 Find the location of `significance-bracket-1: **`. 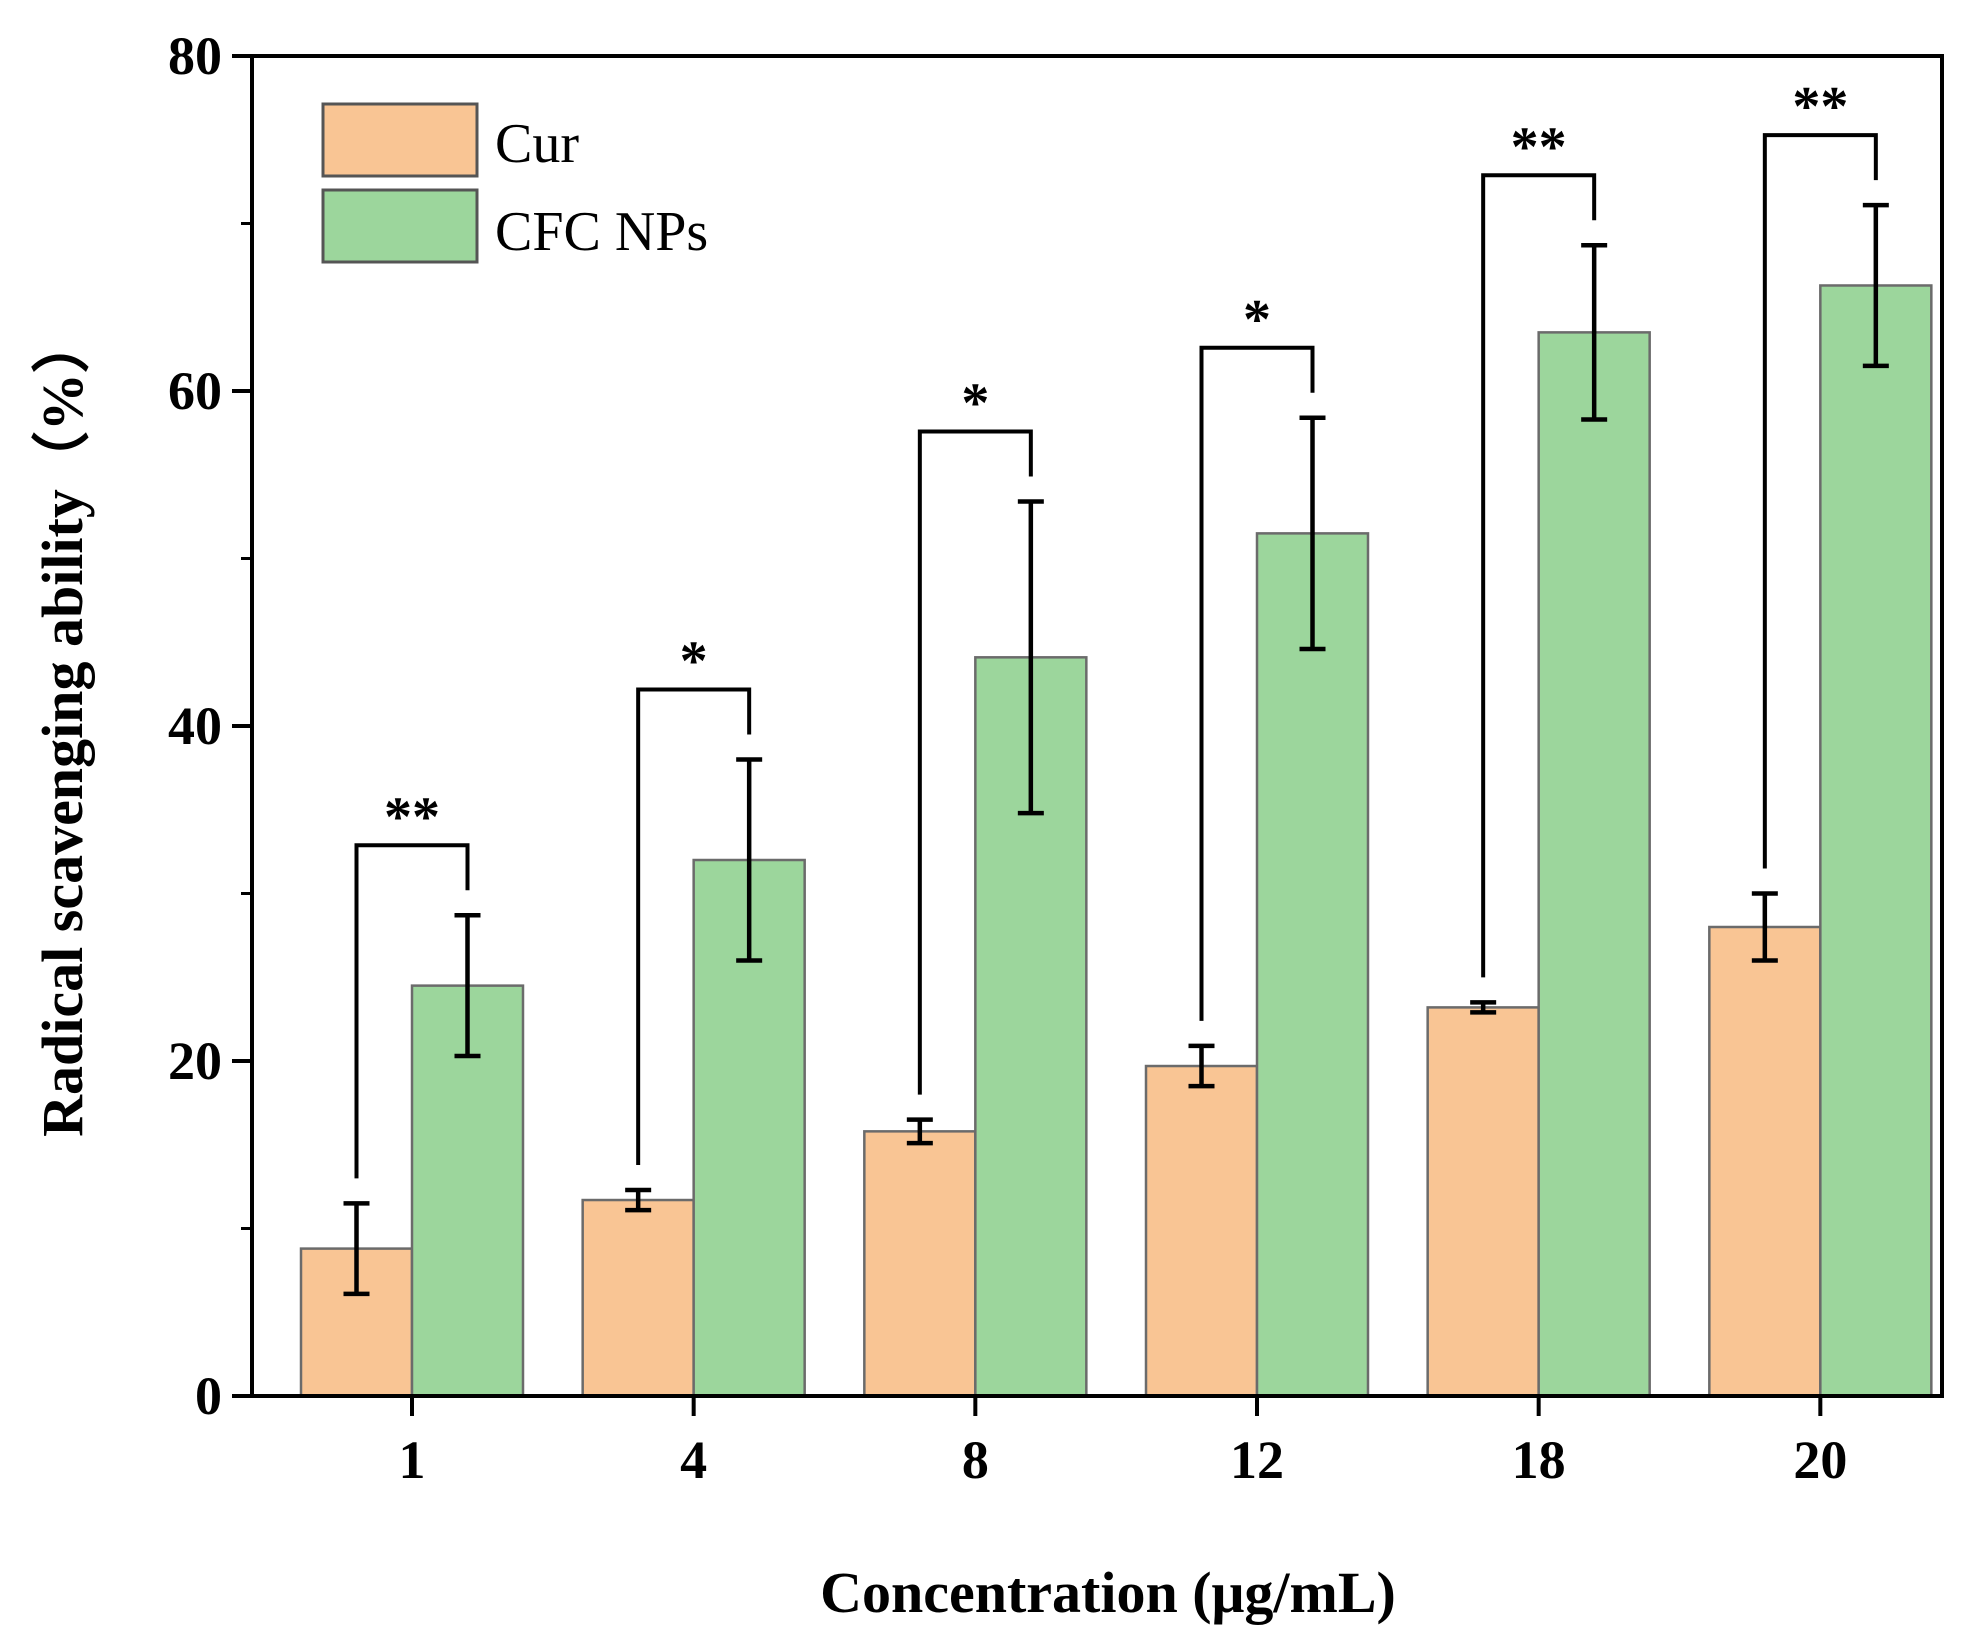

significance-bracket-1: ** is located at coordinates (412, 982).